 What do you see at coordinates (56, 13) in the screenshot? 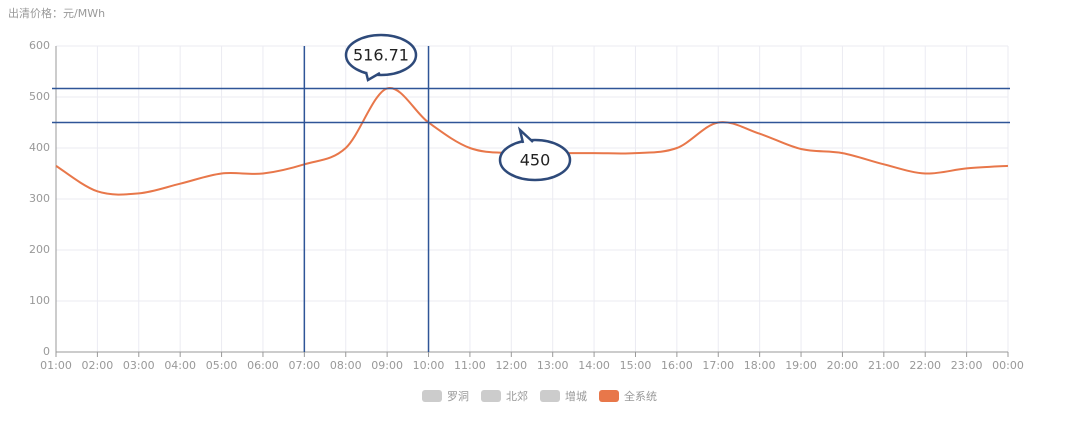
I see `y-axis-label: 出清价格：元/MWh` at bounding box center [56, 13].